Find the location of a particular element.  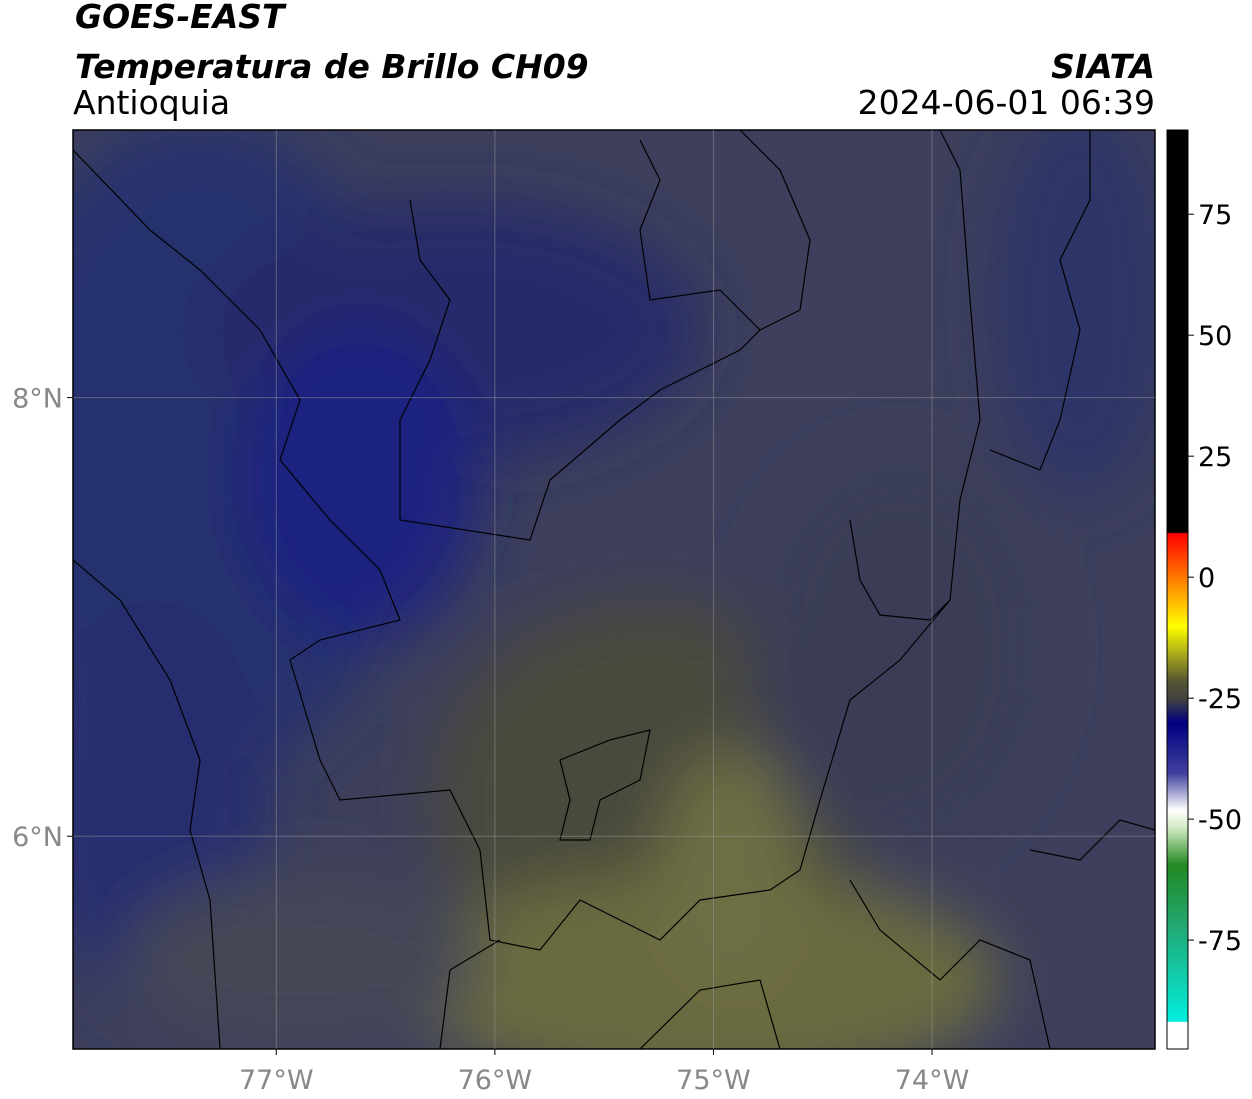

colorbar is located at coordinates (1177, 589).